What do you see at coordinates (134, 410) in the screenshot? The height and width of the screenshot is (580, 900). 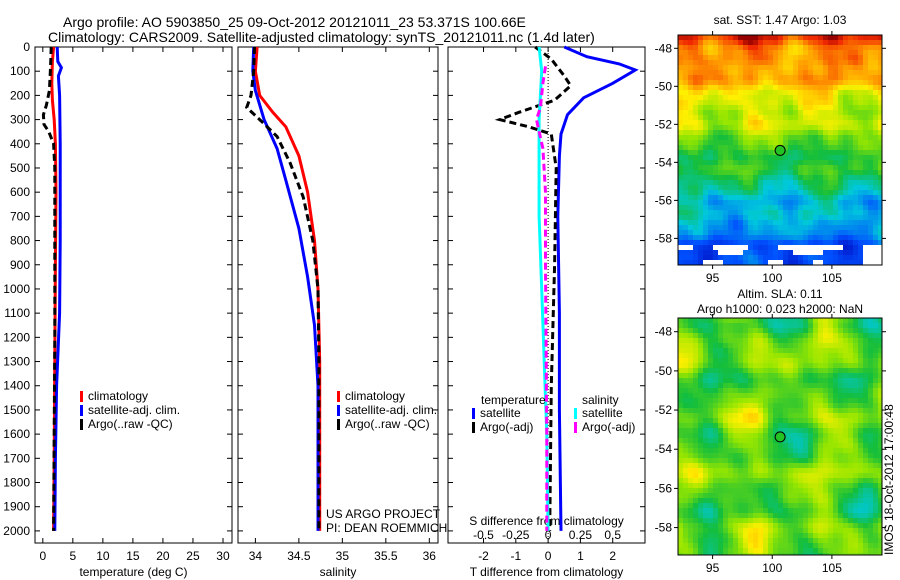 I see `legend-label: satellite-adj. clim.` at bounding box center [134, 410].